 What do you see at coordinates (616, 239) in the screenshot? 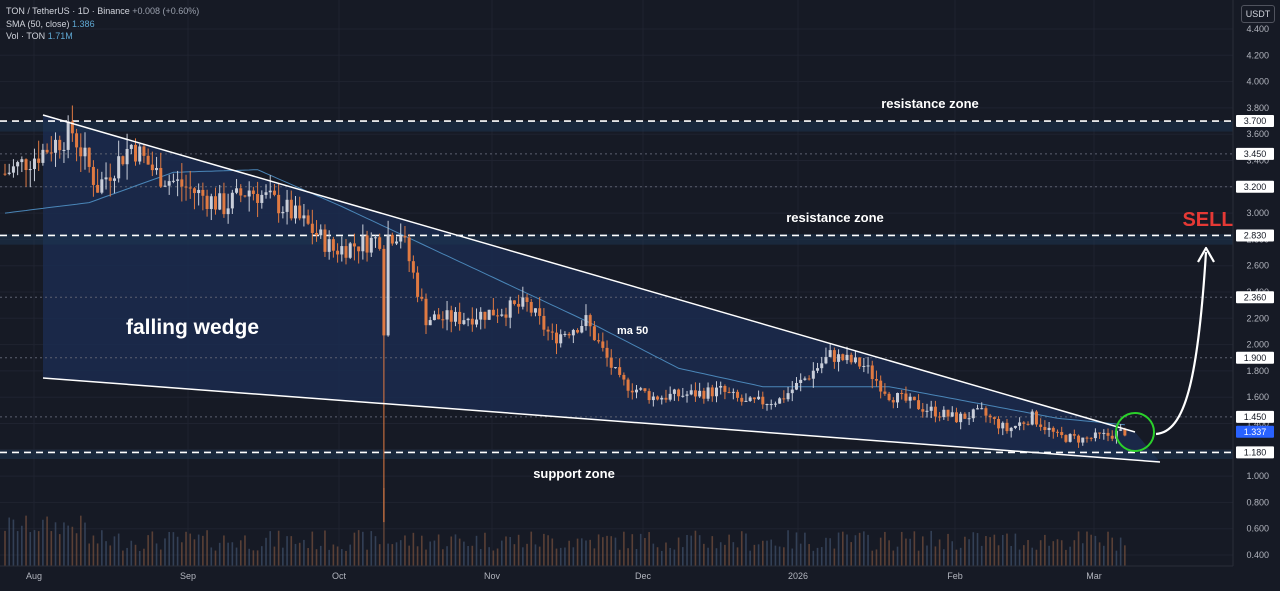
I see `zone-band` at bounding box center [616, 239].